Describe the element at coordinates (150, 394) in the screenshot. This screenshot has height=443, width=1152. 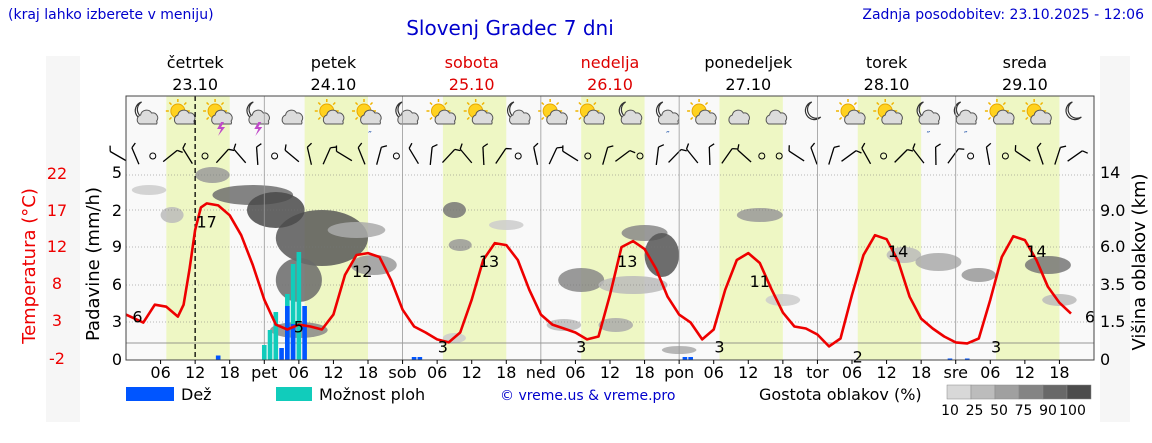
I see `rain-legend-swatch` at that location.